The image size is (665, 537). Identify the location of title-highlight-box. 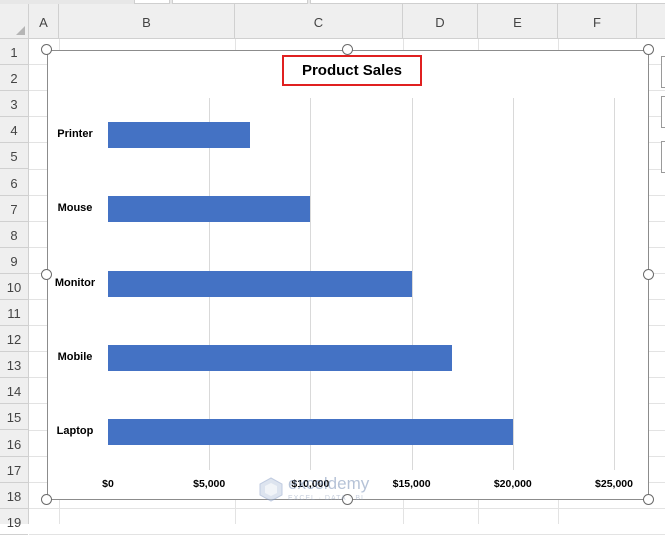
(352, 70).